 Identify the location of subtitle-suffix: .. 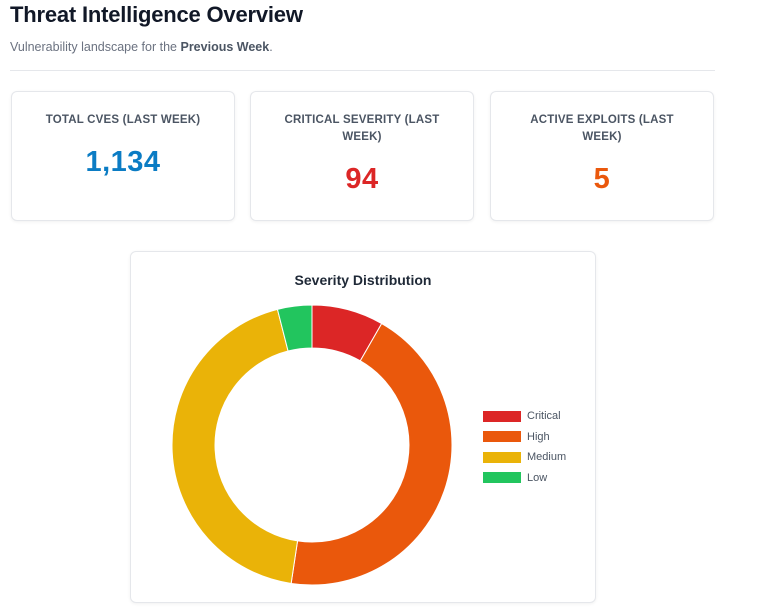
(271, 47).